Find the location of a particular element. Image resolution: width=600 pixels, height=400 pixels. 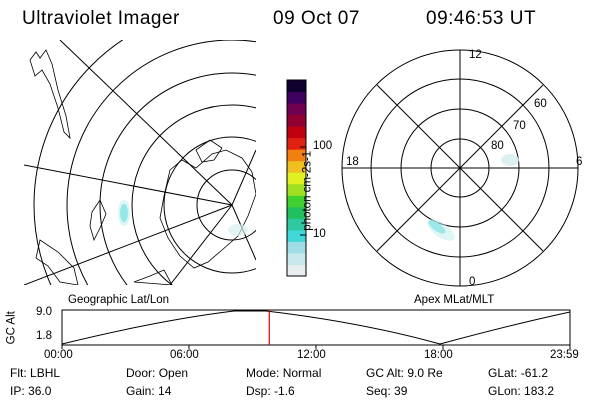

info-value: Open is located at coordinates (173, 373).